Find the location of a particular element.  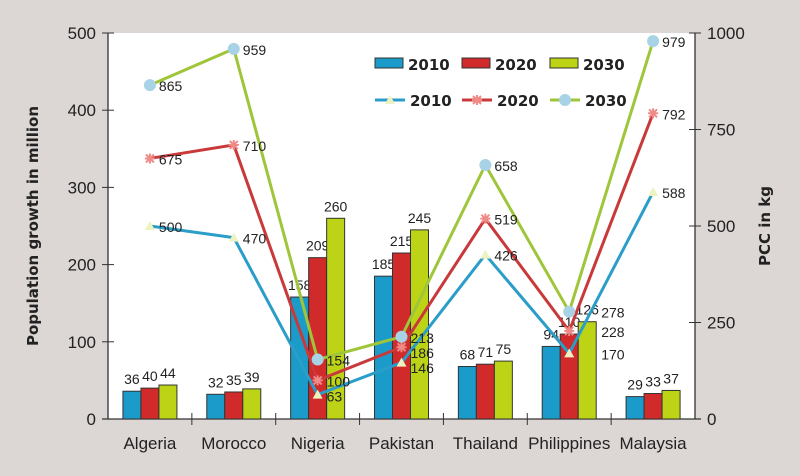

bar-label: 29 is located at coordinates (635, 385).